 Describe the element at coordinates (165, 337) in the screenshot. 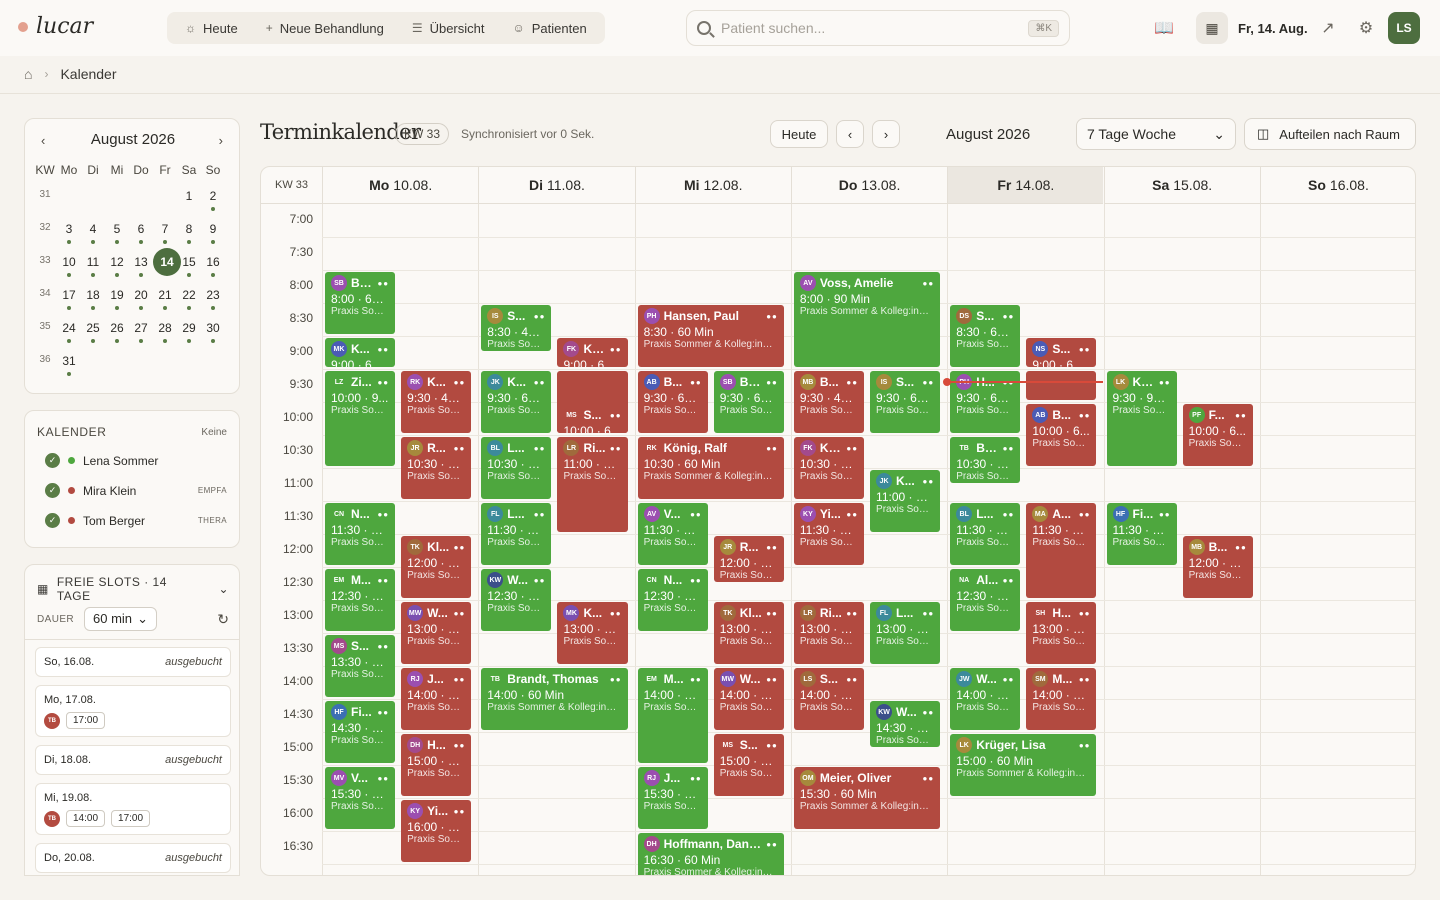

I see `mini-calendar-day: 28` at that location.